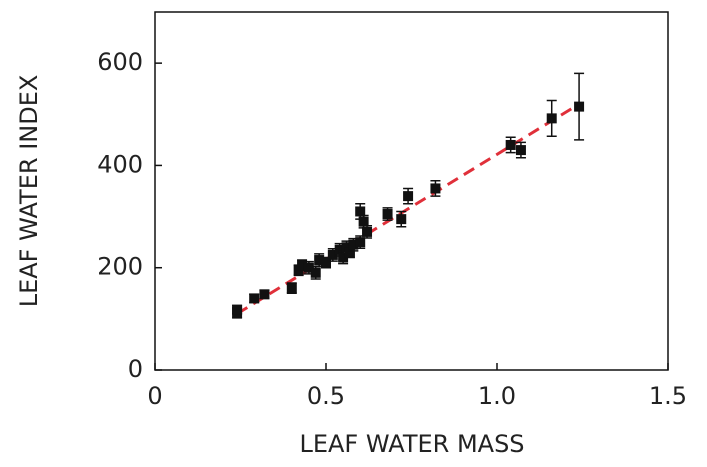 Image resolution: width=707 pixels, height=467 pixels. What do you see at coordinates (29, 191) in the screenshot?
I see `y-axis-label: LEAF WATER INDEX` at bounding box center [29, 191].